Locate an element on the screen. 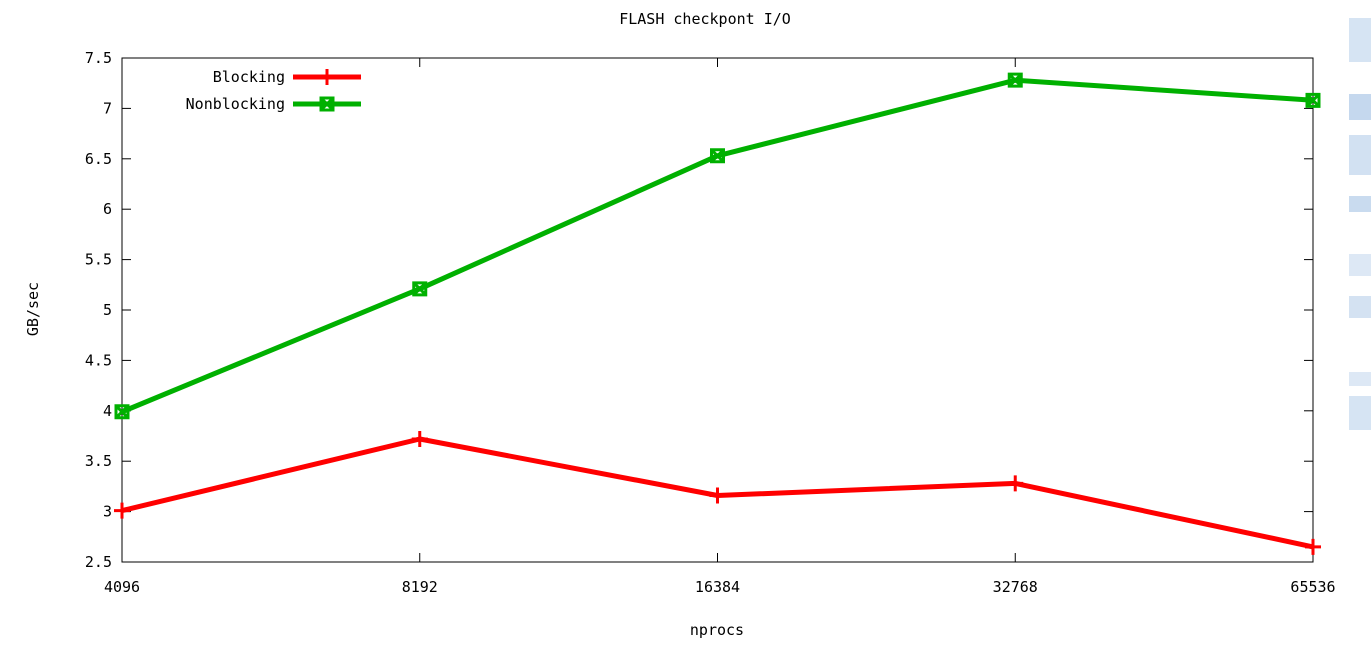 This screenshot has width=1371, height=646. y-tick-label: 5 is located at coordinates (107, 310).